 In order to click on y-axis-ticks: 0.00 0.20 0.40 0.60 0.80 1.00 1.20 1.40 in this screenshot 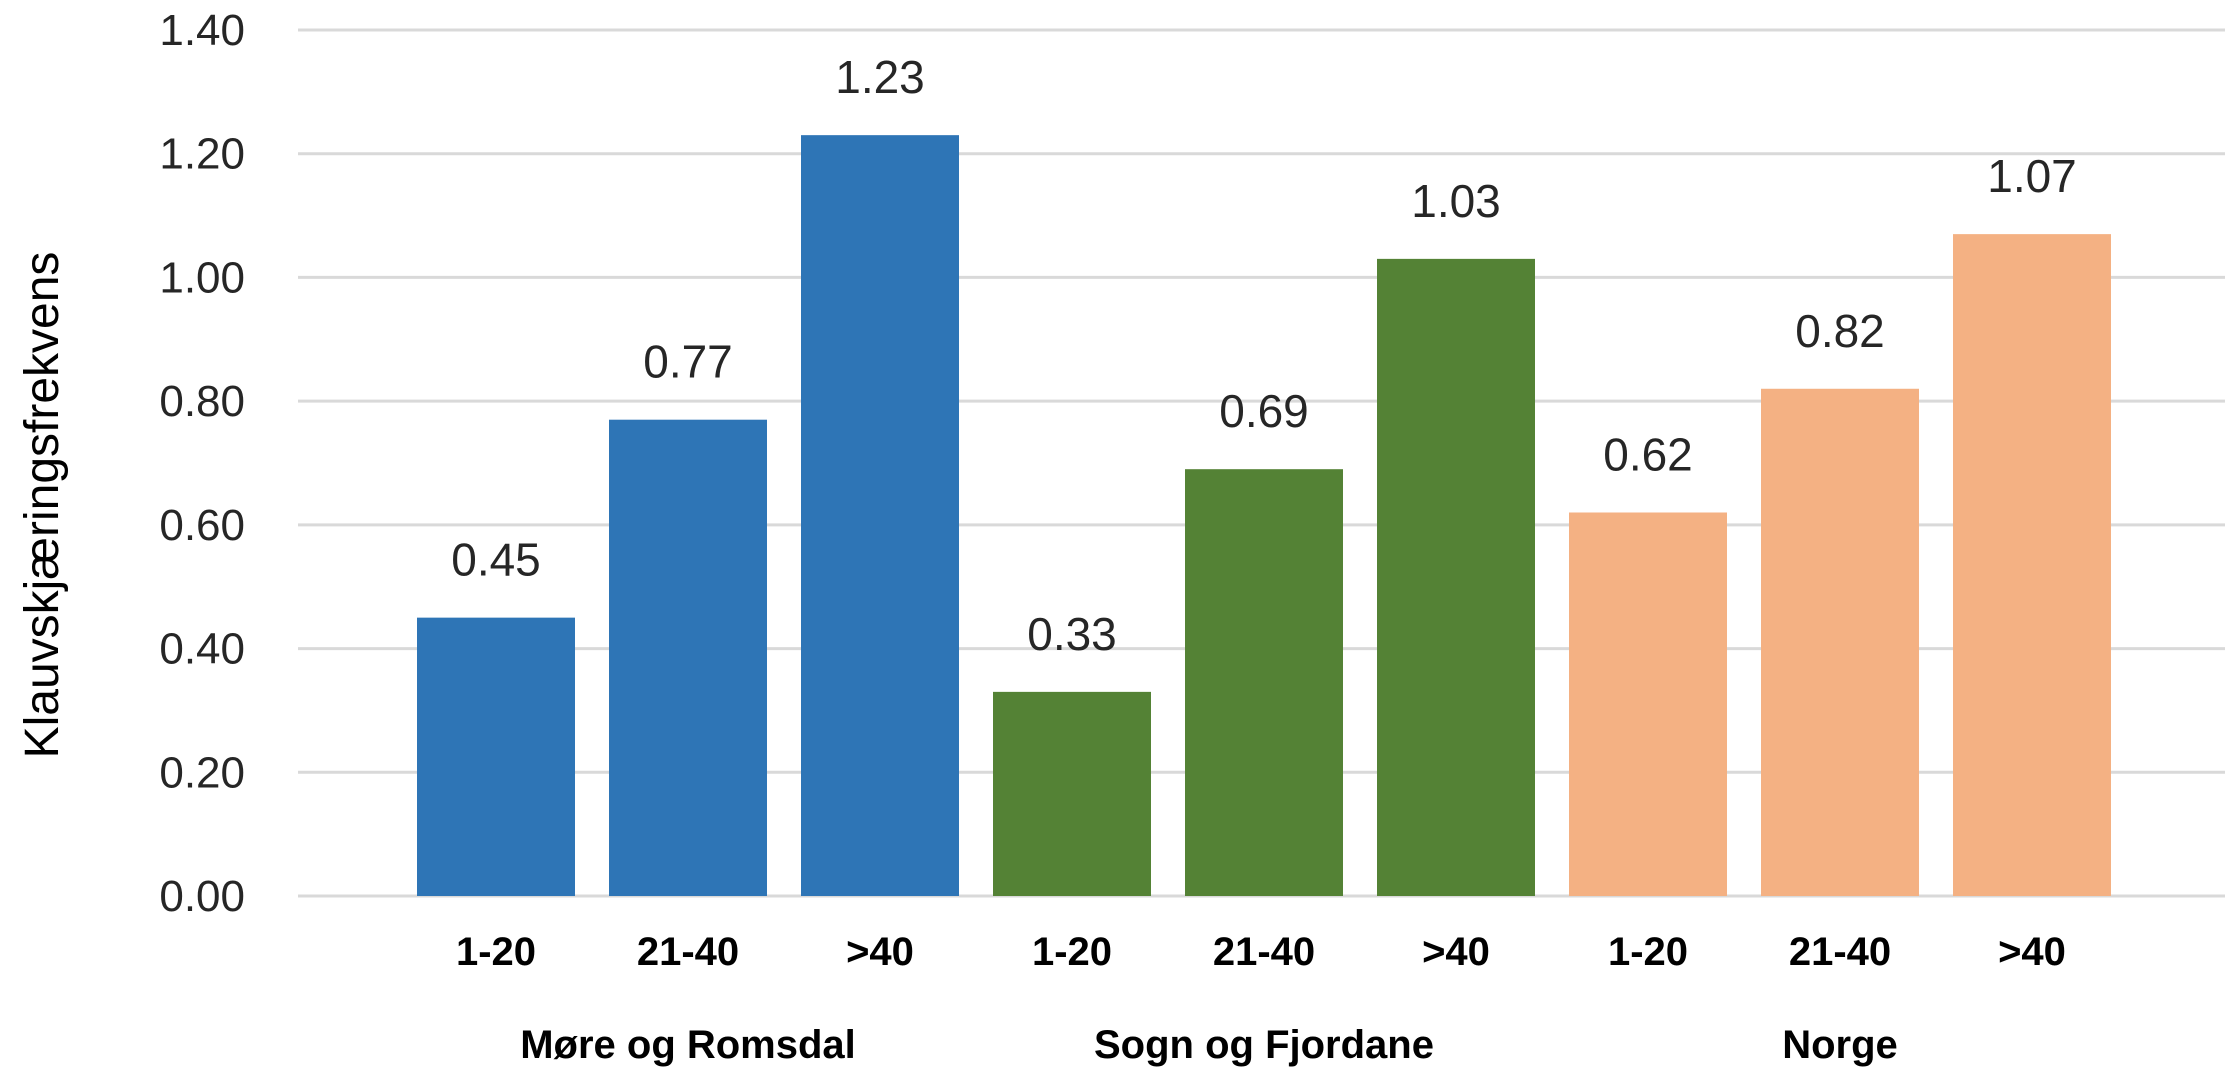, I will do `click(202, 463)`.